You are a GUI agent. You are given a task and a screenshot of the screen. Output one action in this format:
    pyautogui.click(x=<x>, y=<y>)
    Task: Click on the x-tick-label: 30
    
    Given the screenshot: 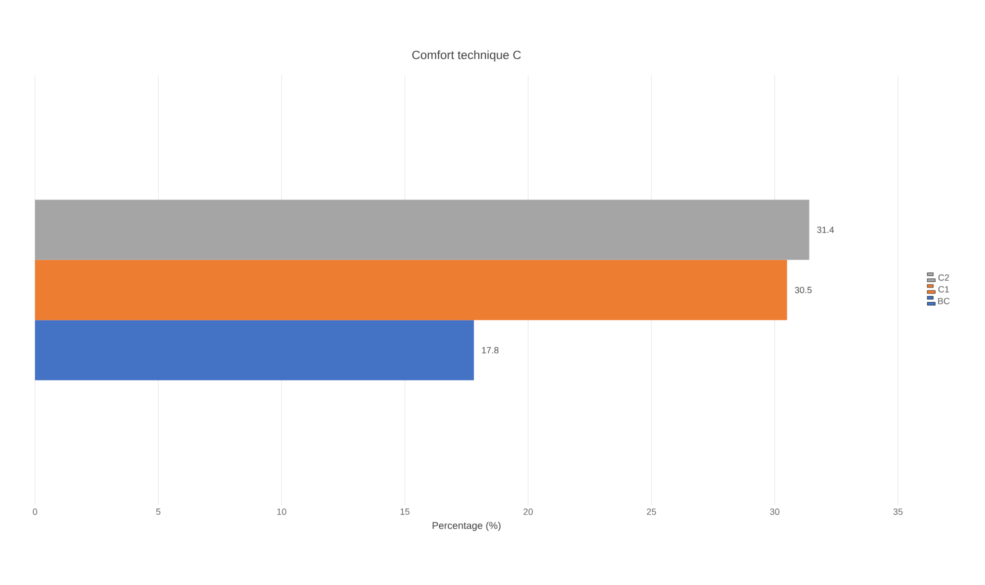 What is the action you would take?
    pyautogui.click(x=775, y=511)
    